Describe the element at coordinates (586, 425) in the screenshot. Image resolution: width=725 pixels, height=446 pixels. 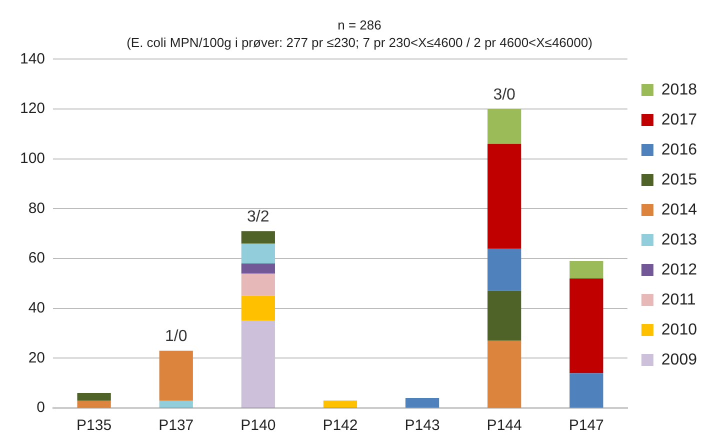
I see `x-tick-label: P147` at that location.